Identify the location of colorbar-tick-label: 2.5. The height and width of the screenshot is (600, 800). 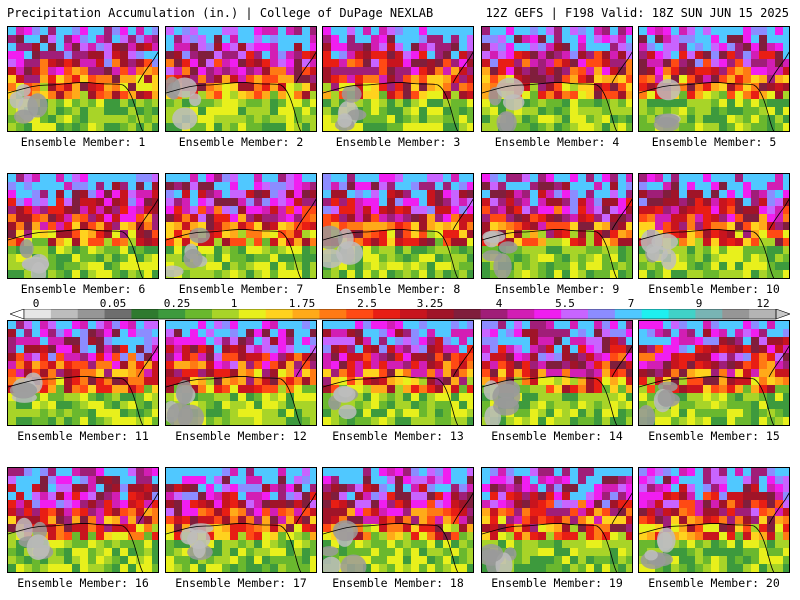
(367, 303).